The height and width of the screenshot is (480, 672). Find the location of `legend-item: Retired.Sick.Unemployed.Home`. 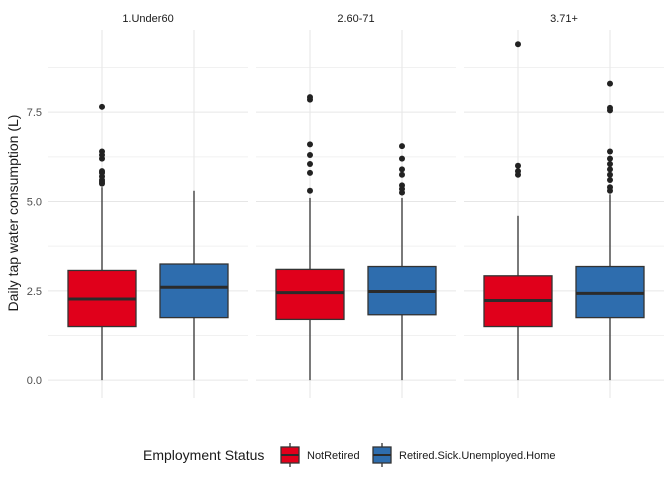

legend-item: Retired.Sick.Unemployed.Home is located at coordinates (464, 455).